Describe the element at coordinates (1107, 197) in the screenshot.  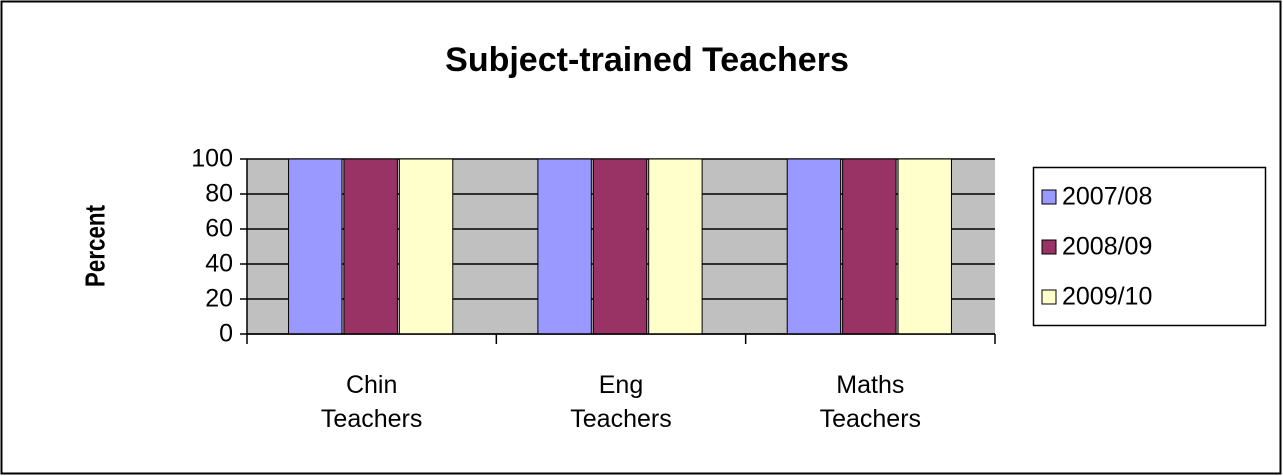
I see `legend-label: 2007/08` at that location.